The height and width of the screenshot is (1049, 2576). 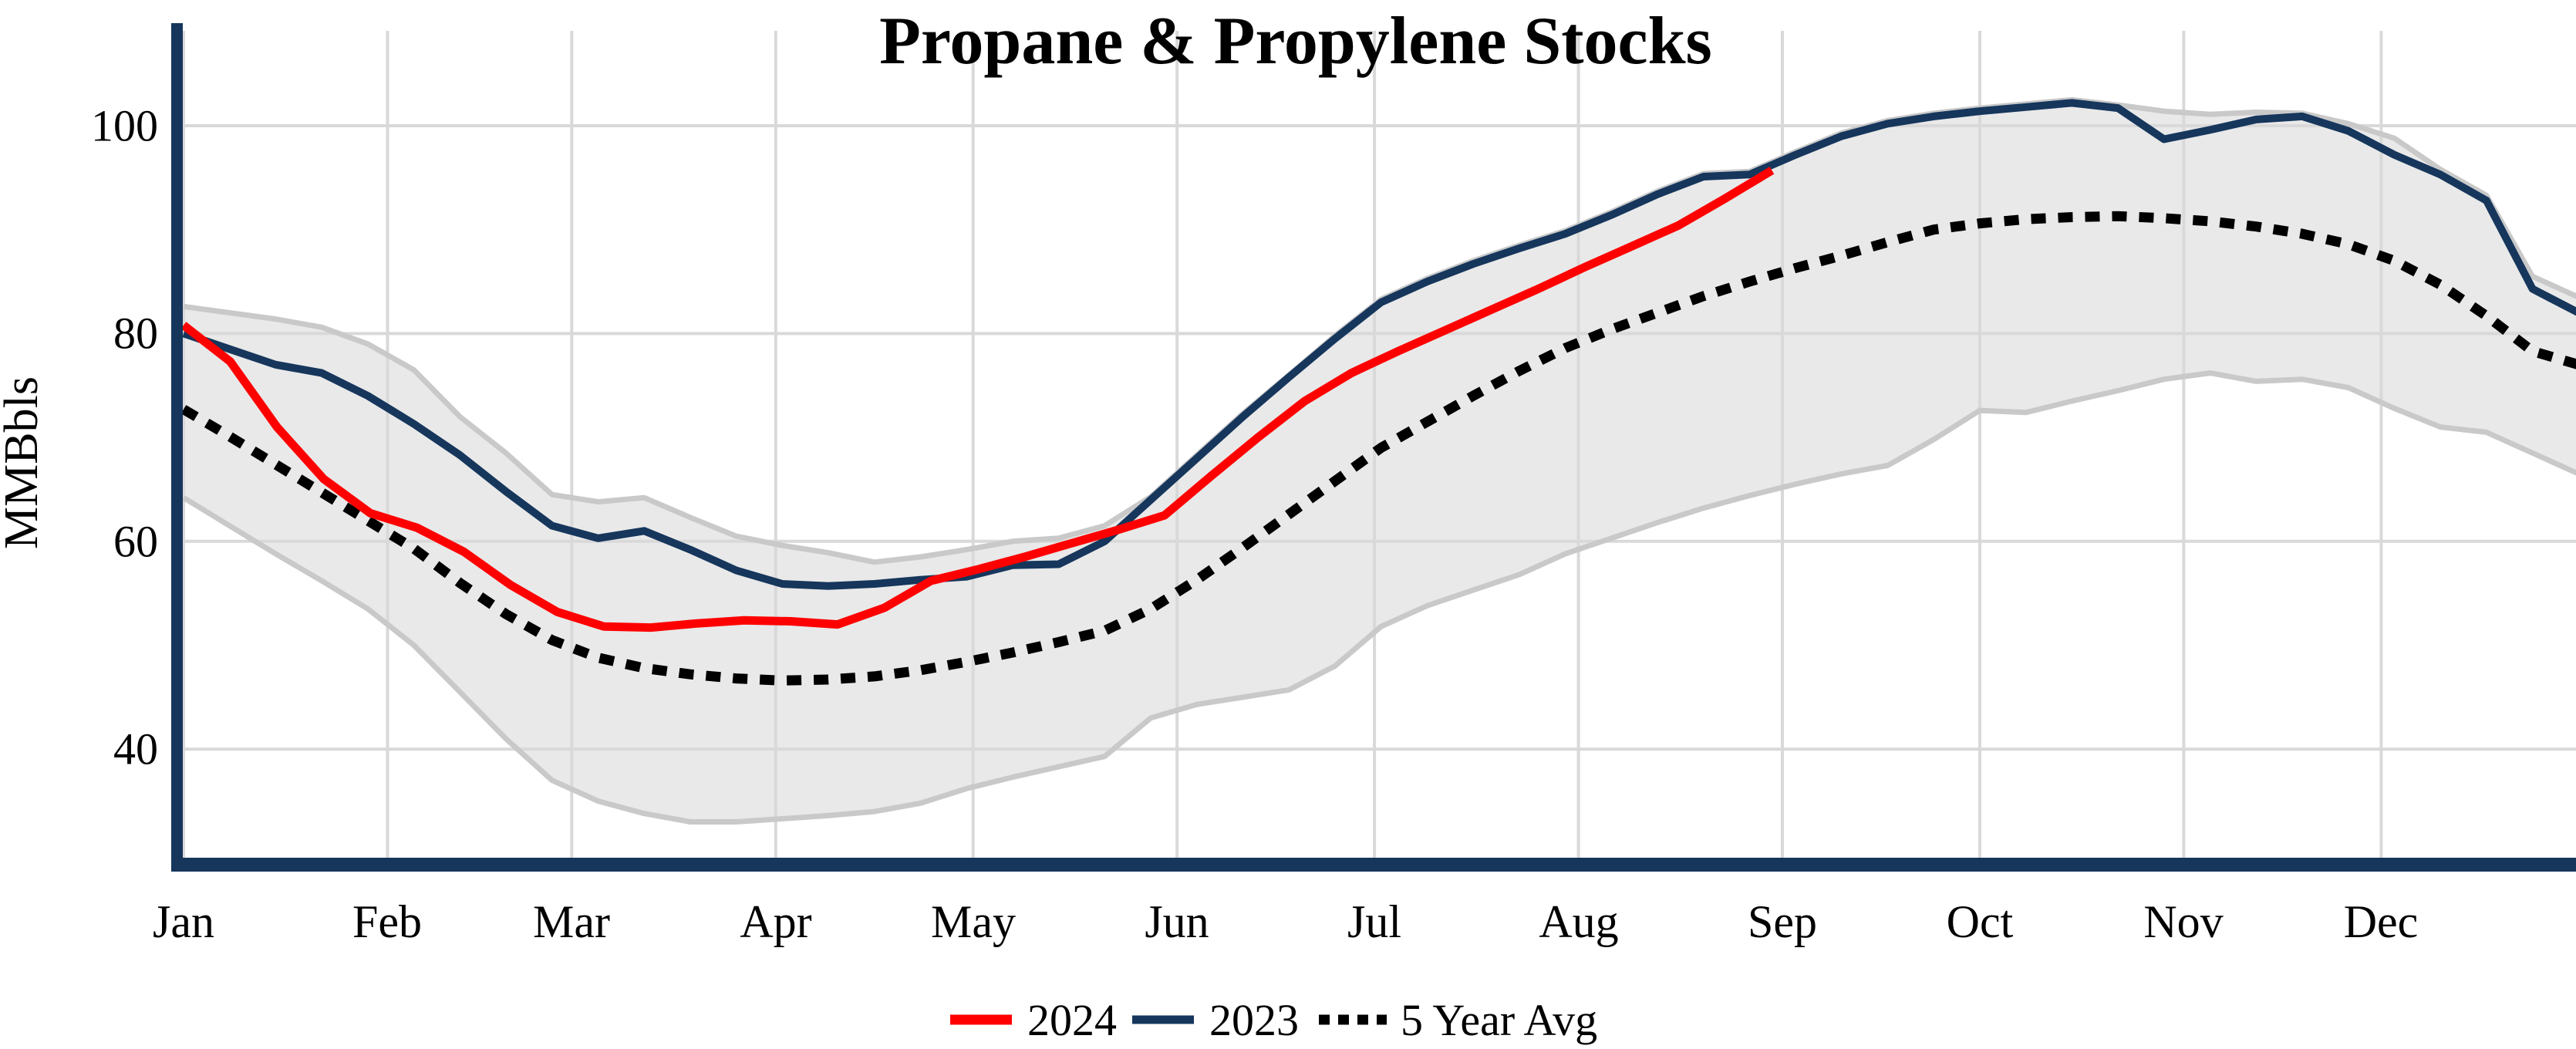 What do you see at coordinates (1578, 921) in the screenshot?
I see `x-tick-aug: Aug` at bounding box center [1578, 921].